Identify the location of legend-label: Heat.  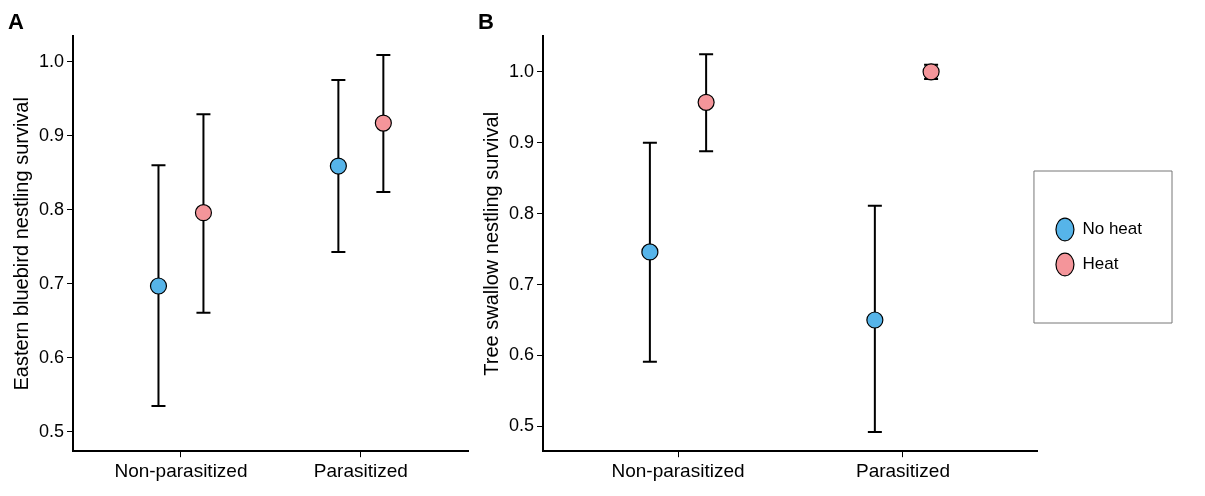
(1100, 264).